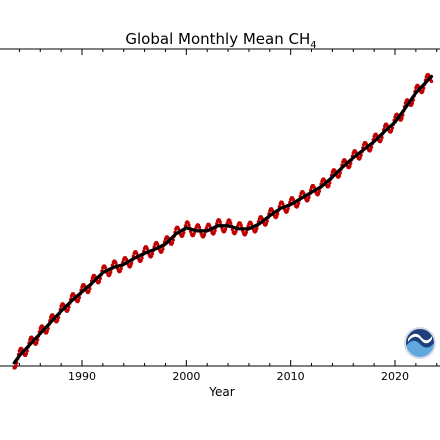 This screenshot has height=440, width=440. I want to click on chart-title: Global Monthly Mean CH4, so click(220, 40).